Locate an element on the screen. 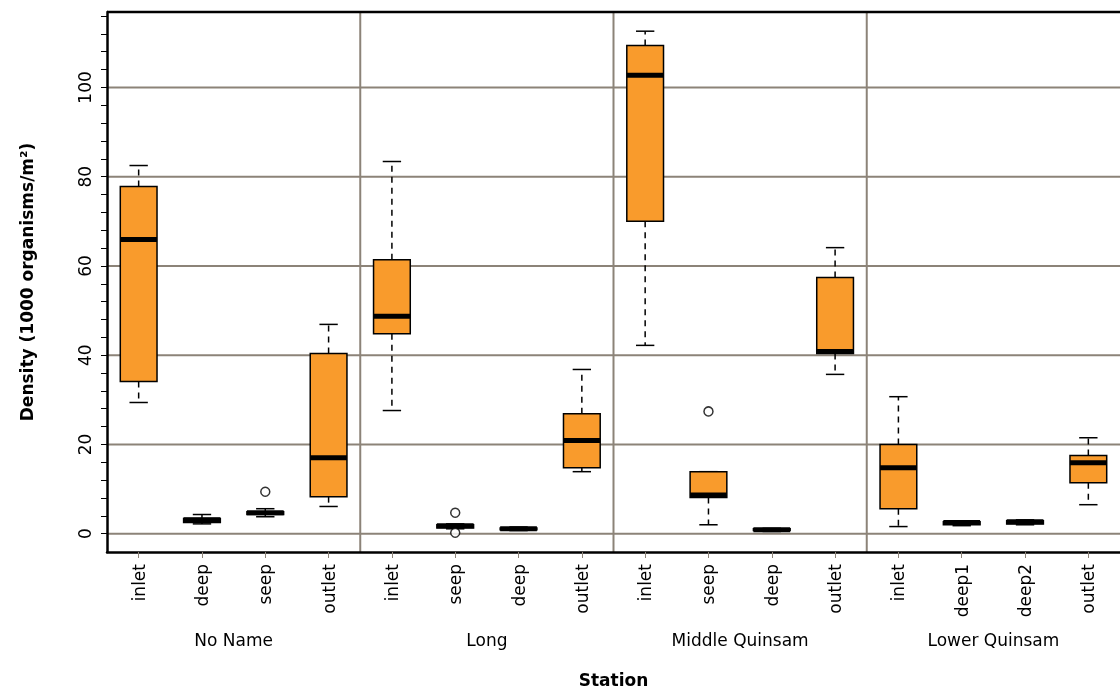 This screenshot has height=690, width=1120. text: No Name is located at coordinates (233, 640).